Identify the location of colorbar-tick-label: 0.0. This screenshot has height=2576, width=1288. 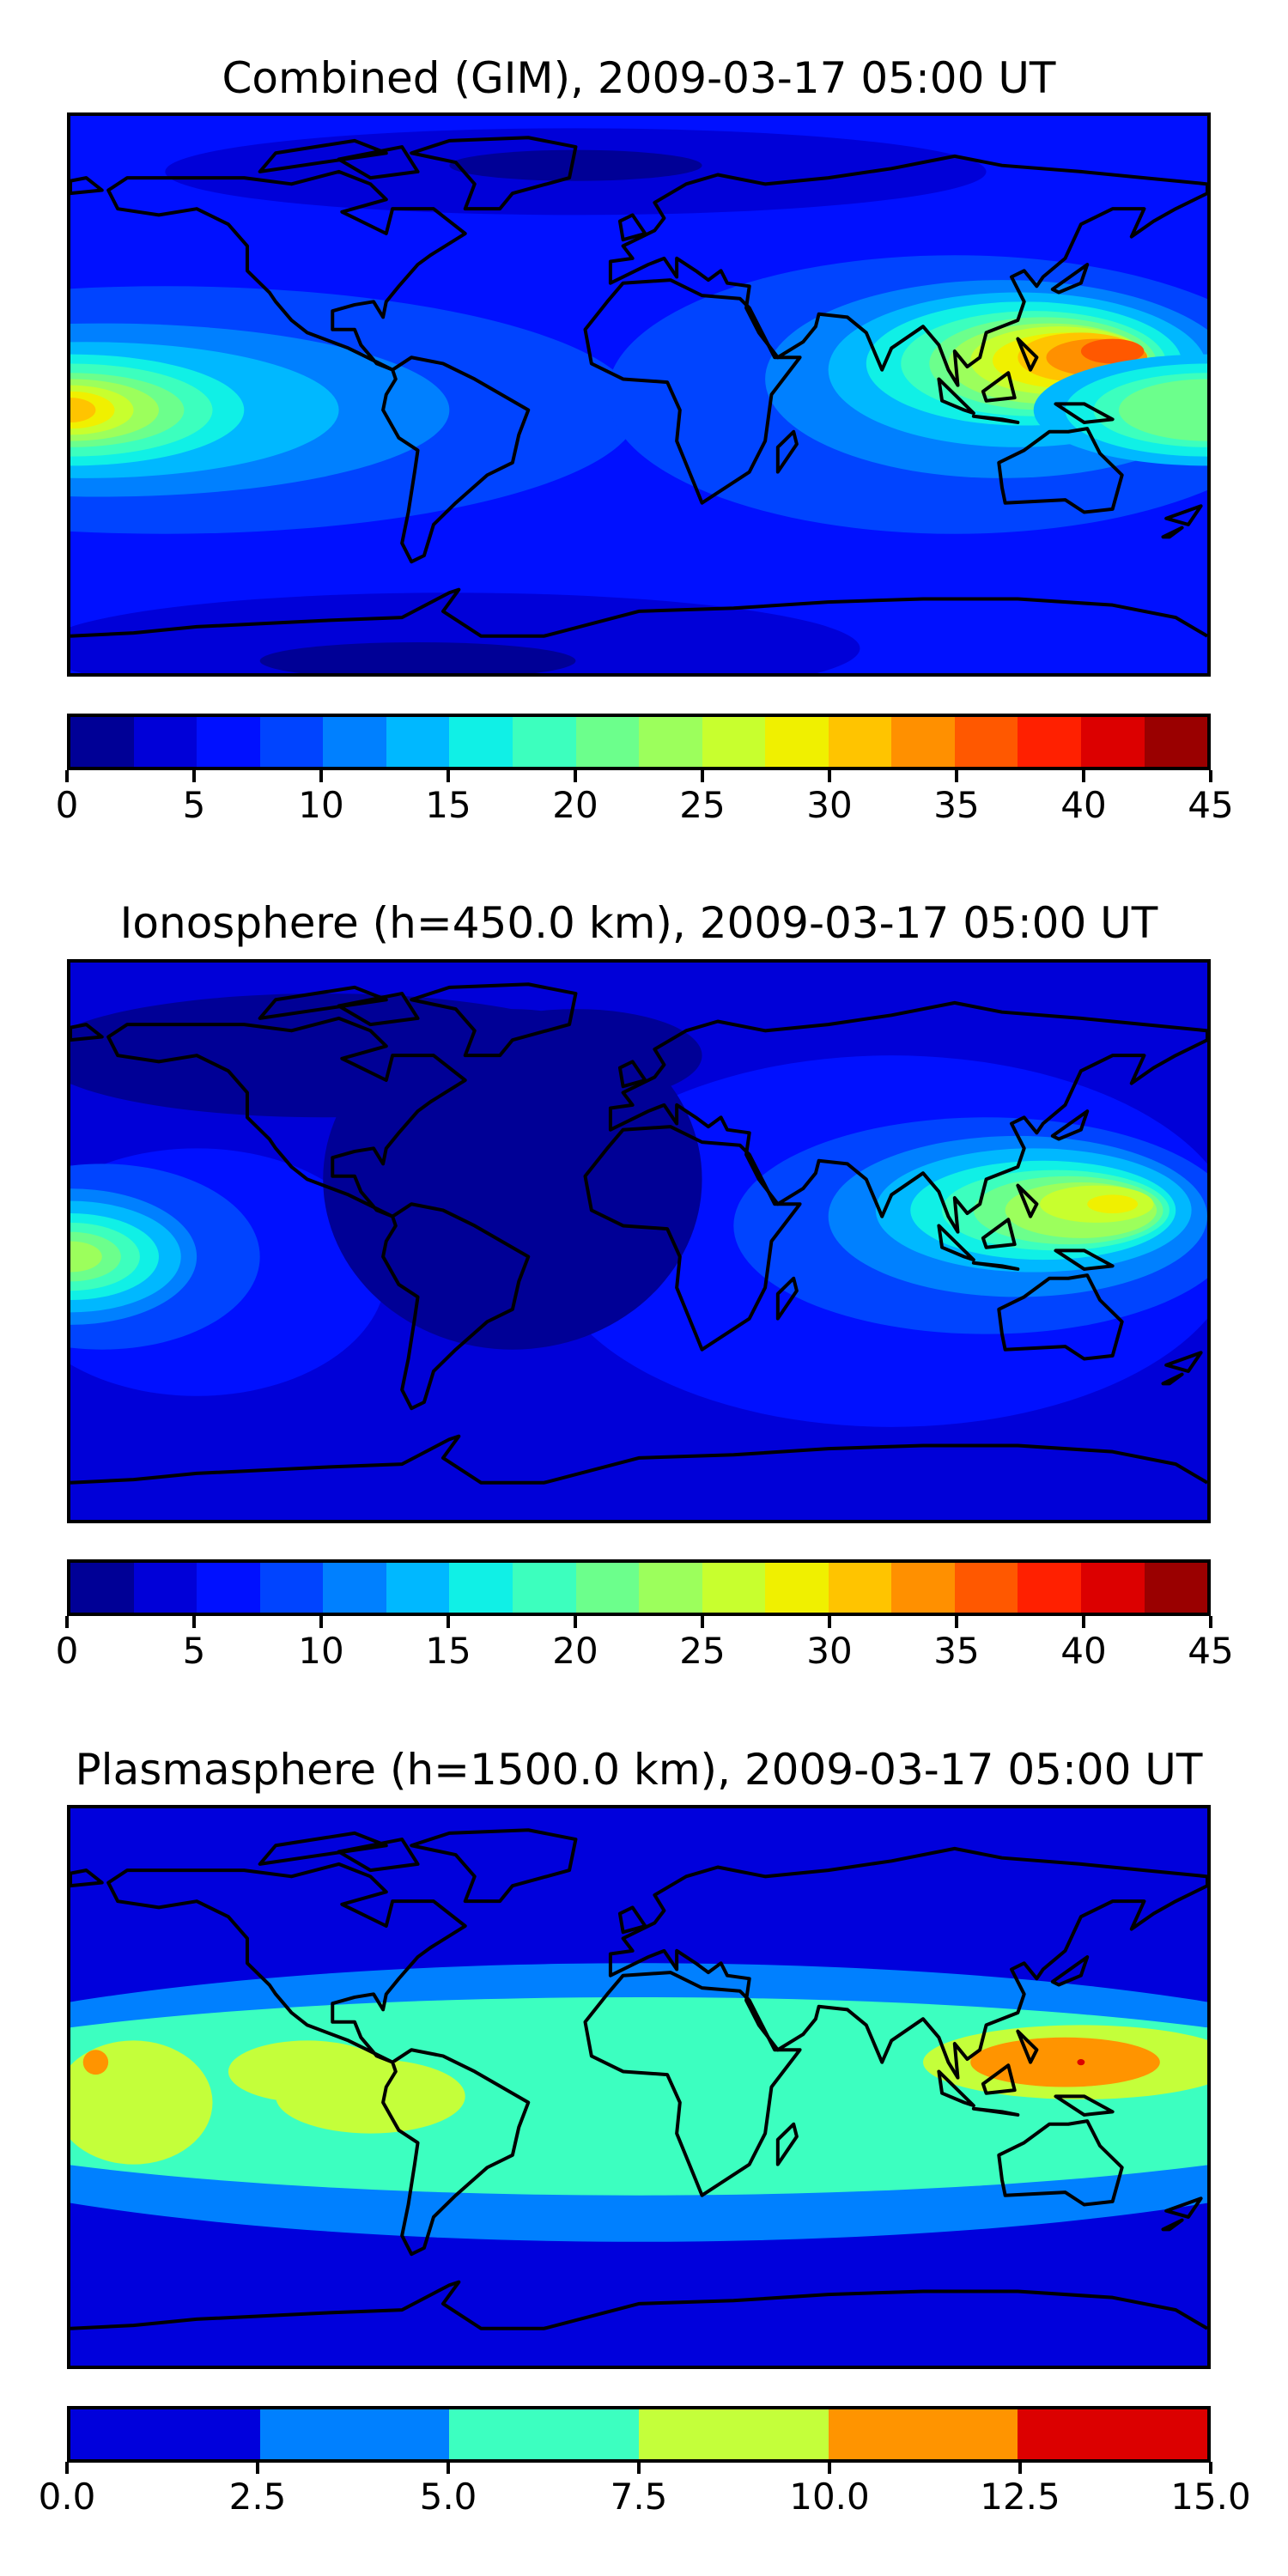
(67, 2497).